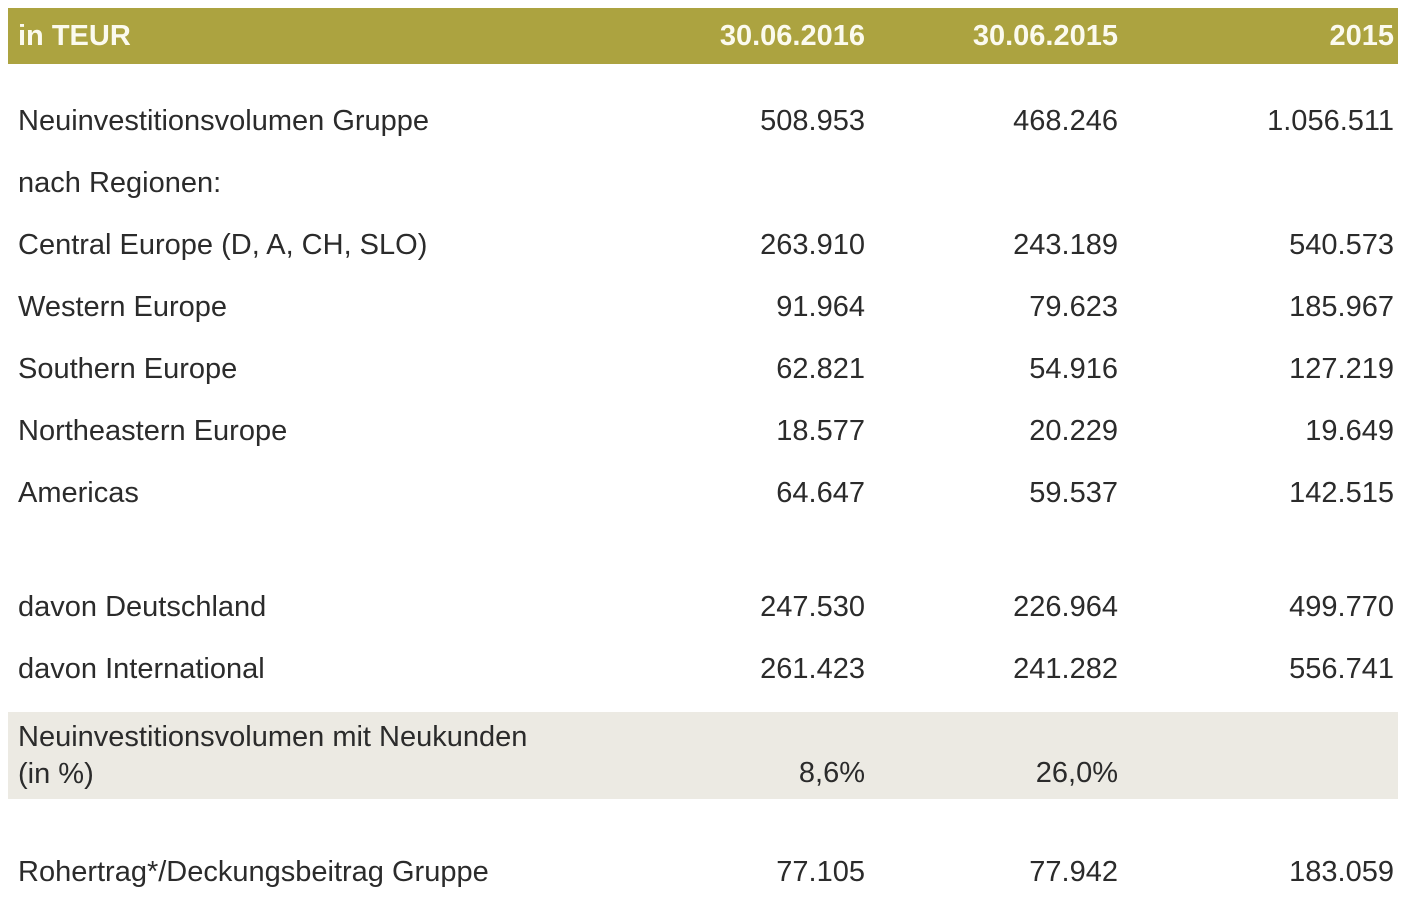 The width and height of the screenshot is (1403, 900). Describe the element at coordinates (1341, 244) in the screenshot. I see `cell-value: 540.573` at that location.